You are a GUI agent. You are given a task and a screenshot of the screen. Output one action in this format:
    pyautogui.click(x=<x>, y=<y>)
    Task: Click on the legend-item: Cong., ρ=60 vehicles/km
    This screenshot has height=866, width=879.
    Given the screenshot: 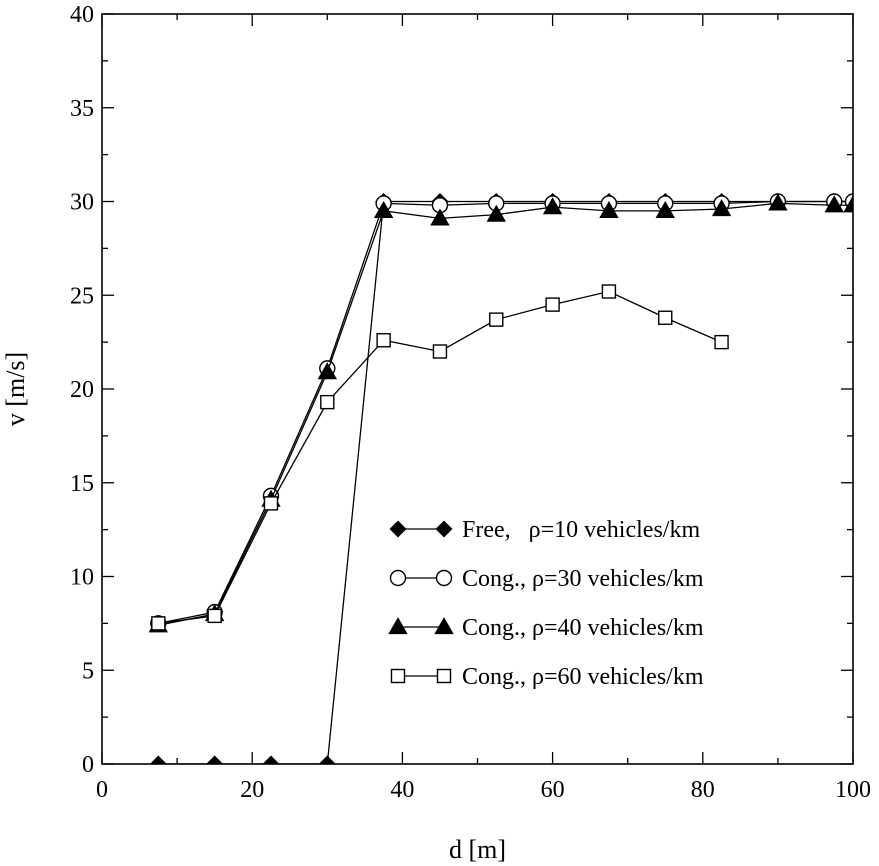 What is the action you would take?
    pyautogui.click(x=547, y=677)
    